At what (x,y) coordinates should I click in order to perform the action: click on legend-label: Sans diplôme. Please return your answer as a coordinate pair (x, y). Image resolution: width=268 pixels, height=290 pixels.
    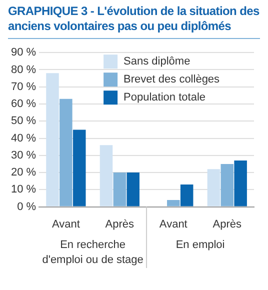
    Looking at the image, I should click on (157, 62).